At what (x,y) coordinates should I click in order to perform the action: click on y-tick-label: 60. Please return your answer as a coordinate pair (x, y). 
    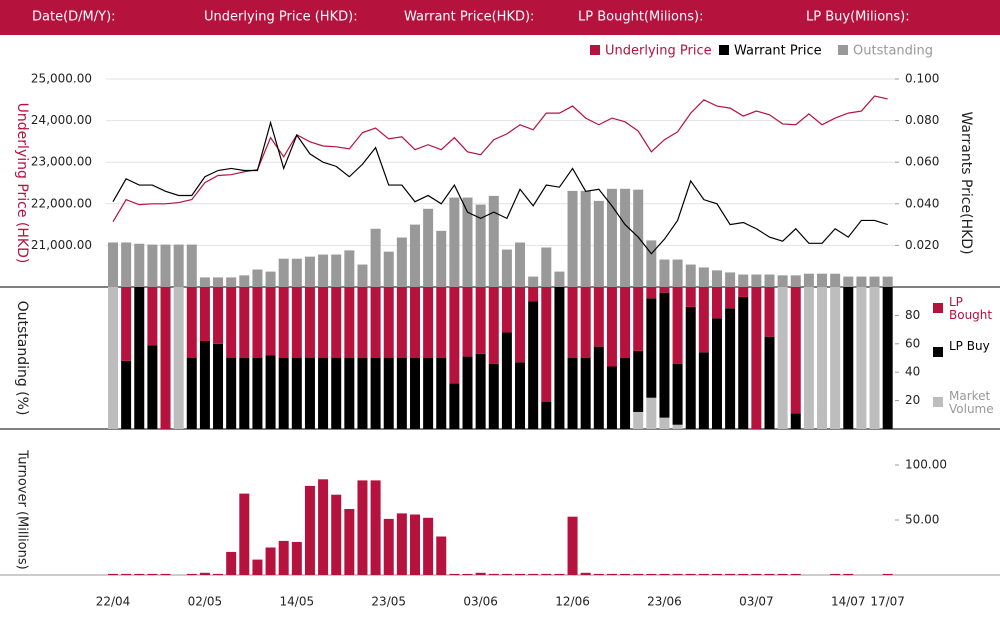
    Looking at the image, I should click on (912, 343).